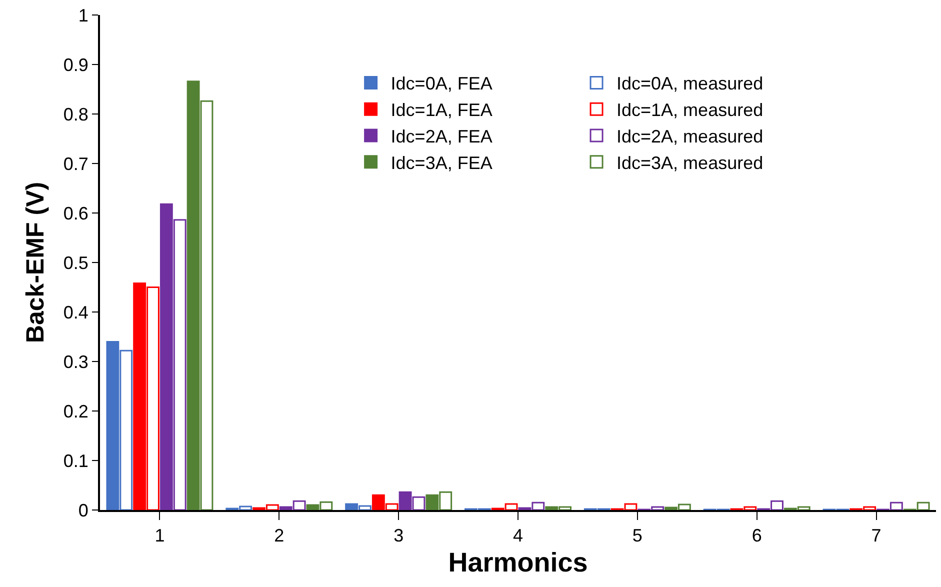  I want to click on x-tick-label: 3, so click(399, 536).